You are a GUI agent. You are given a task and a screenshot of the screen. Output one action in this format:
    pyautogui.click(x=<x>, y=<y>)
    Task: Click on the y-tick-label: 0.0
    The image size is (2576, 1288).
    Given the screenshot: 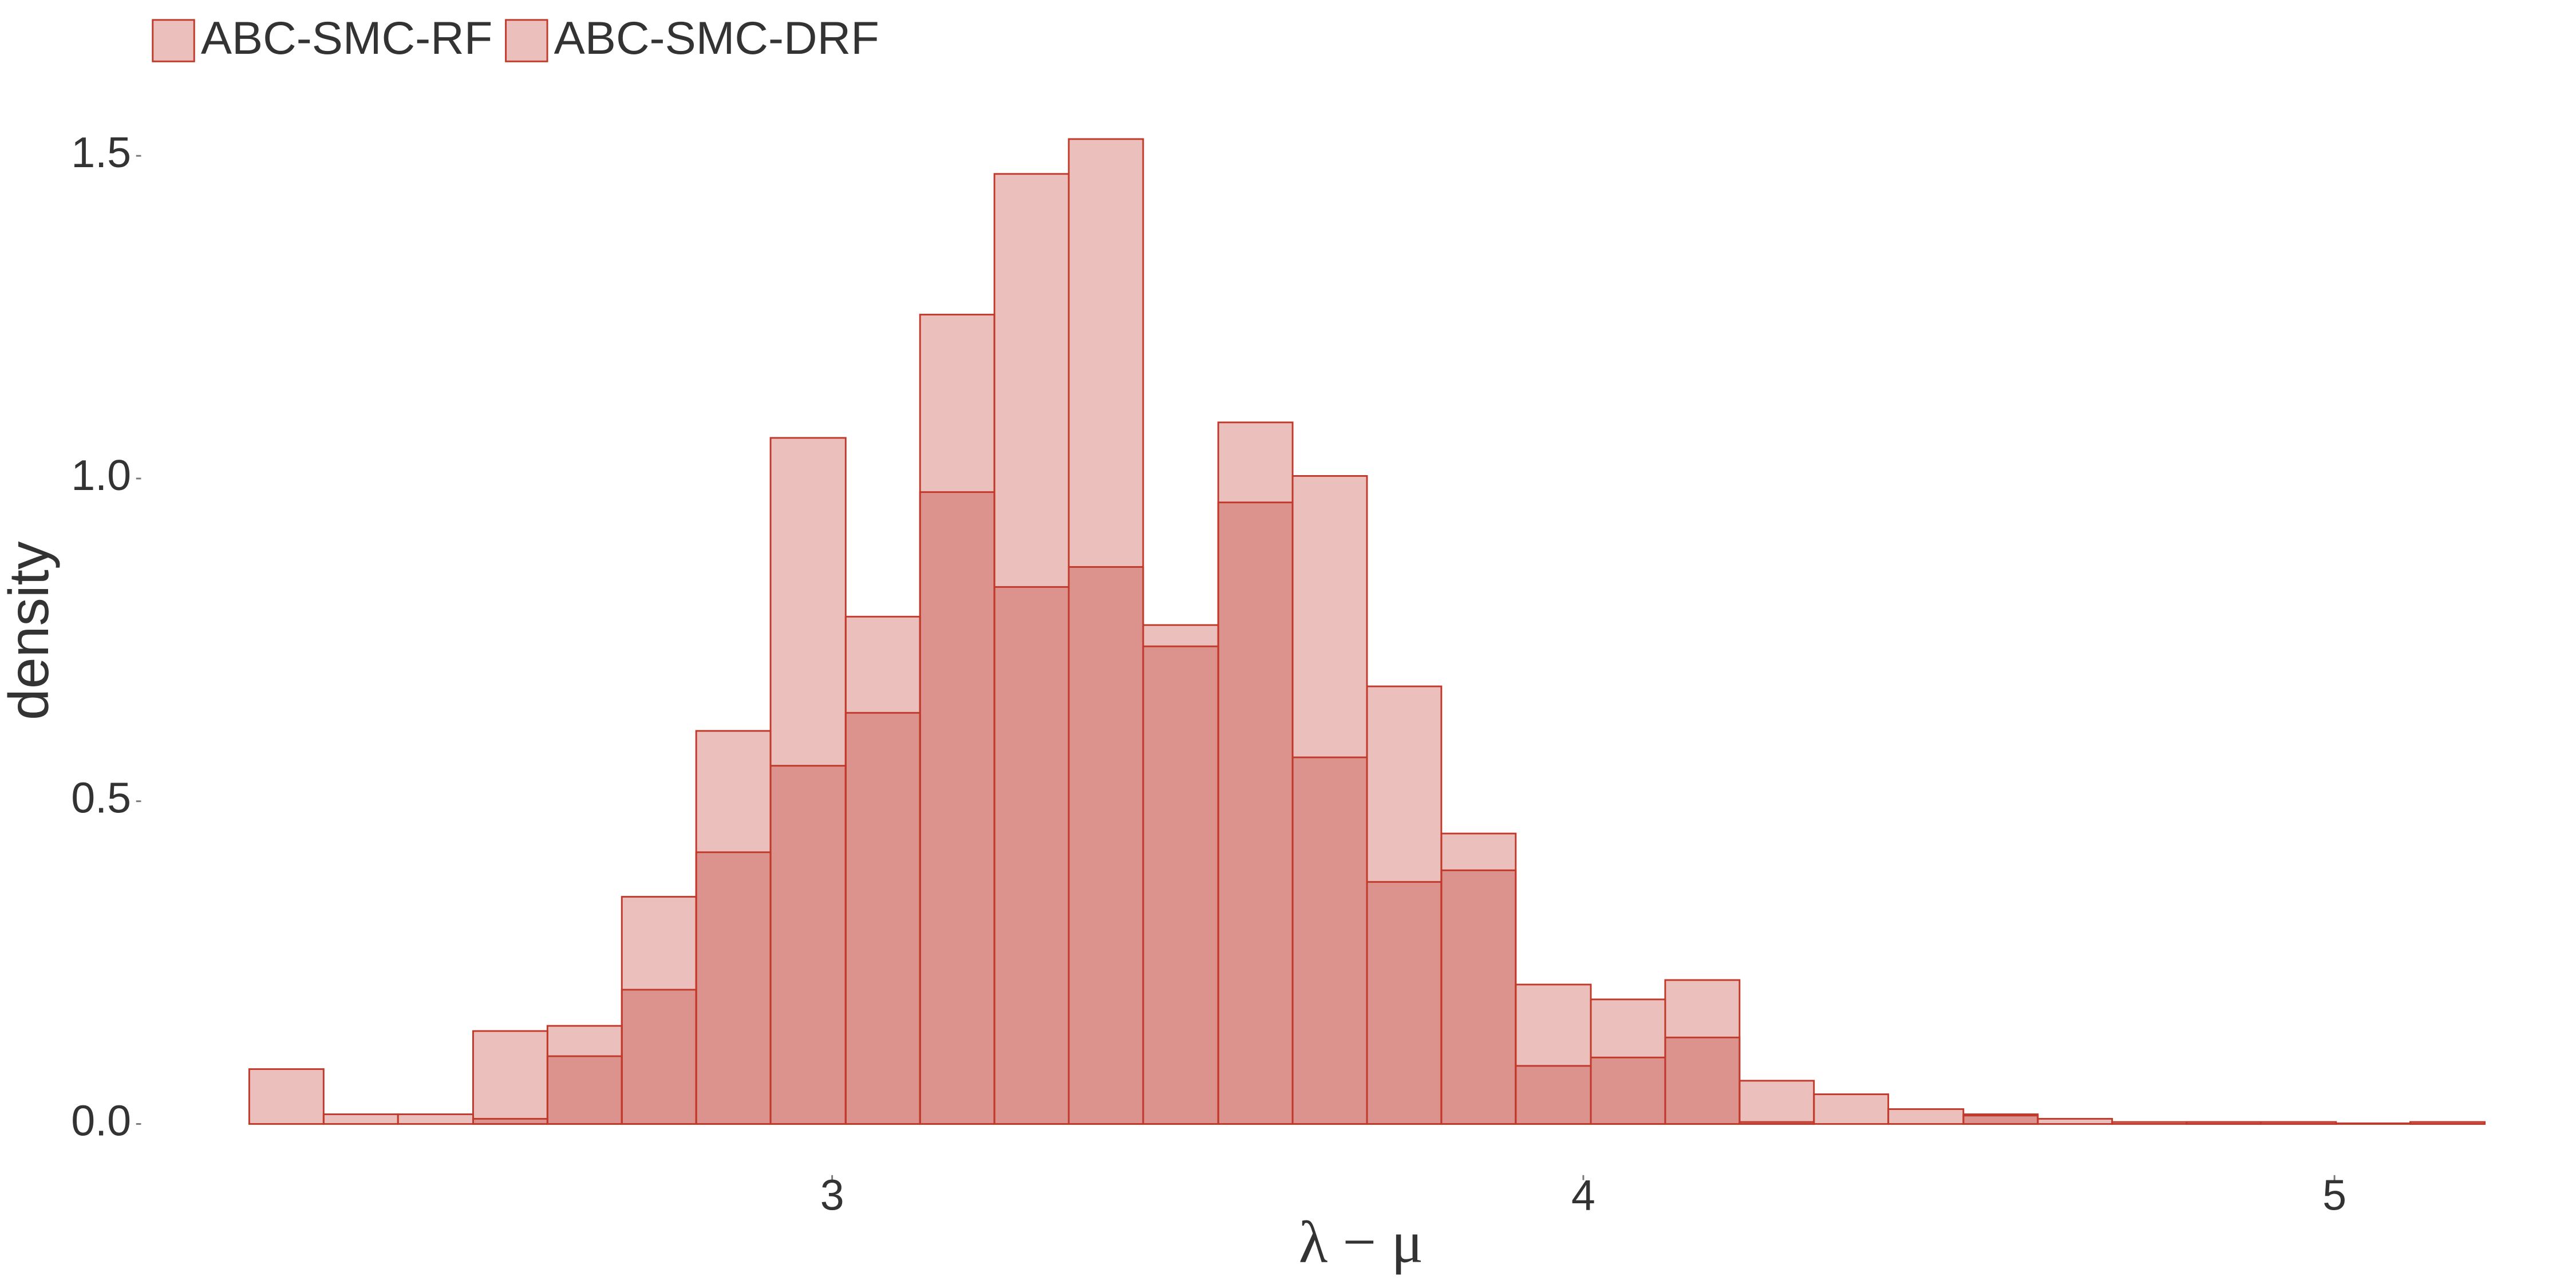 What is the action you would take?
    pyautogui.click(x=101, y=1120)
    